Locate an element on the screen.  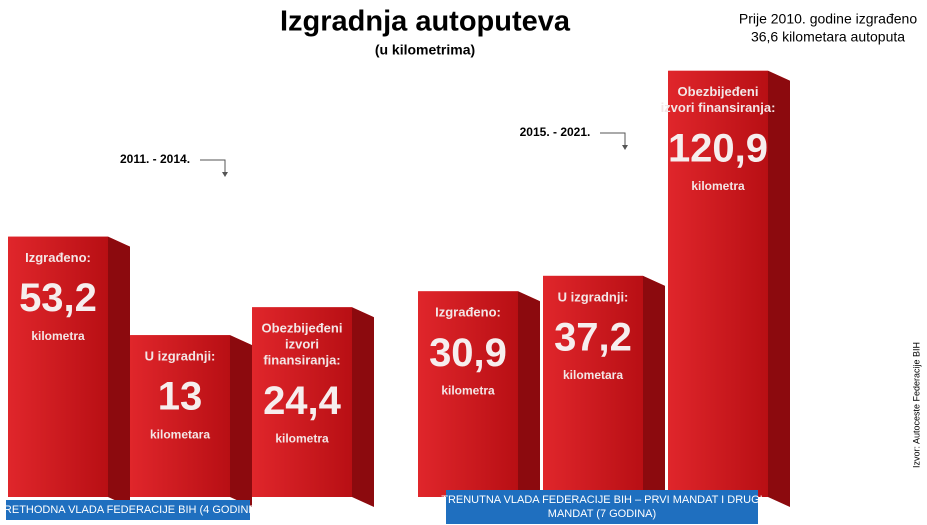
bar-label: finansiranja: is located at coordinates (301, 360).